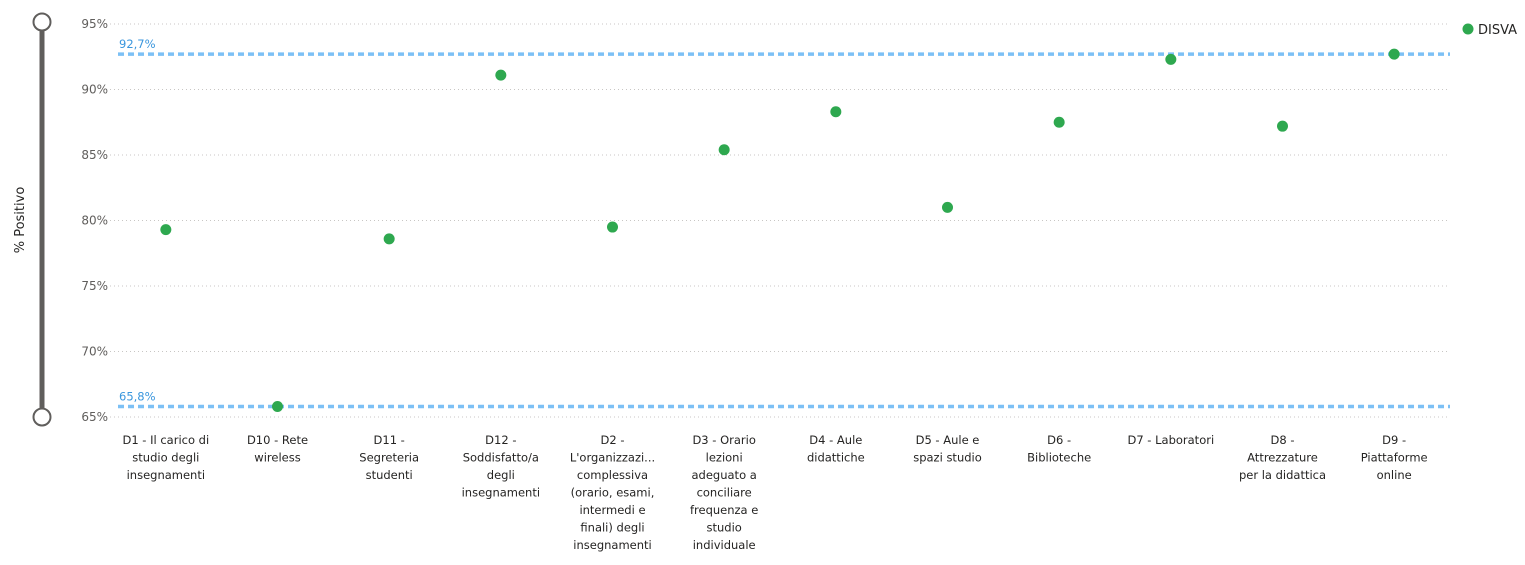  I want to click on y-tick-label: 65%, so click(94, 417).